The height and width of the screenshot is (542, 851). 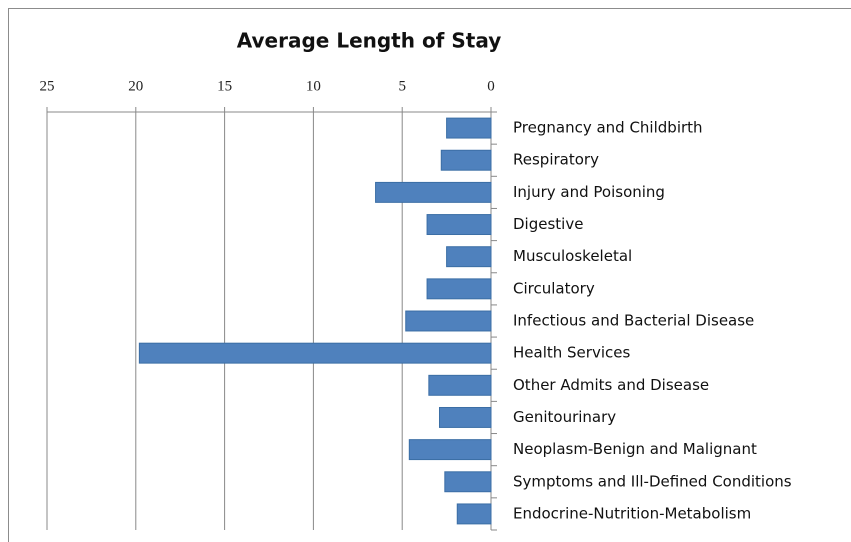 I want to click on category-label: Health Services, so click(x=571, y=353).